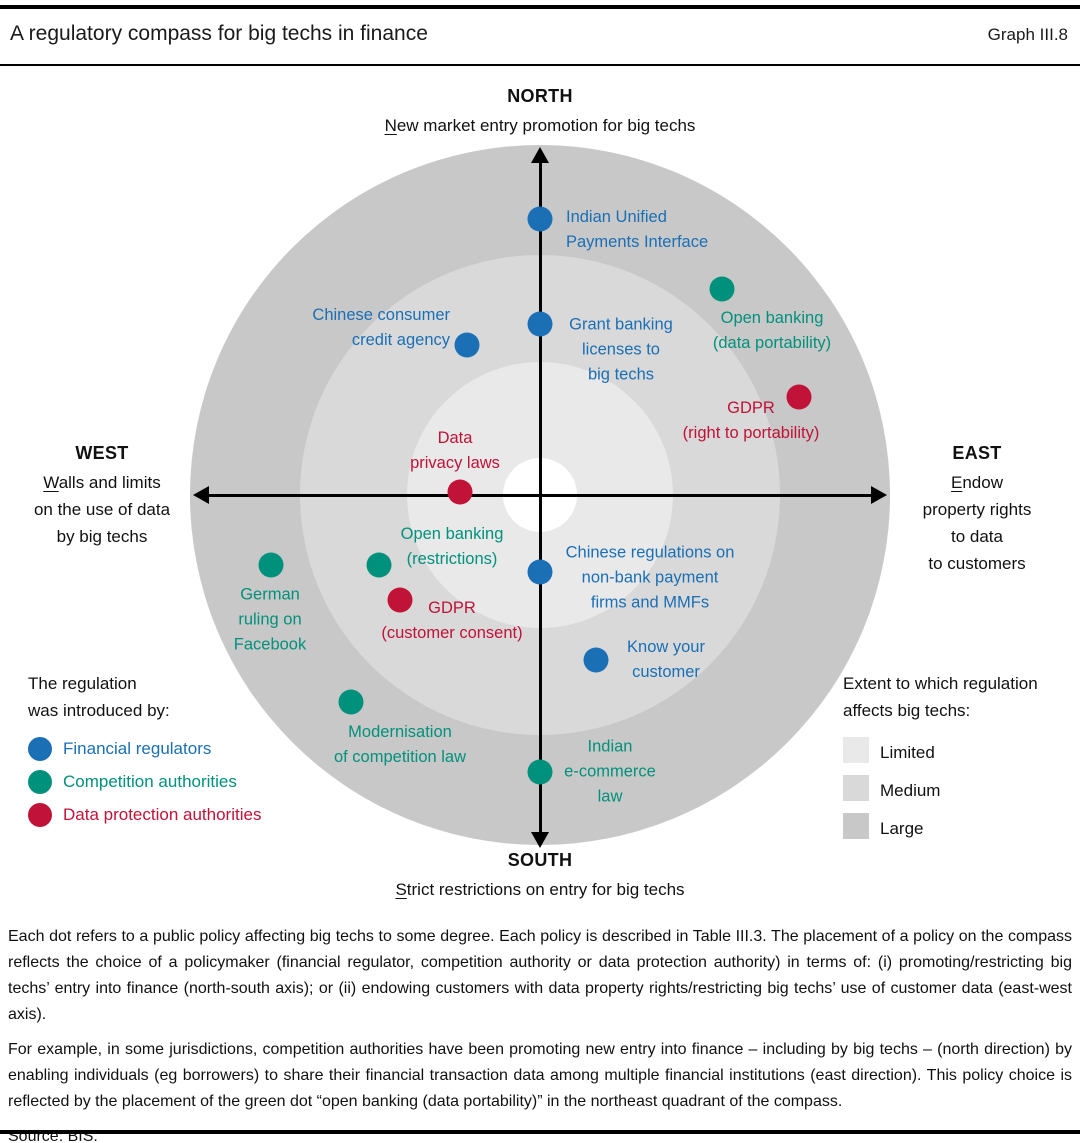  Describe the element at coordinates (621, 349) in the screenshot. I see `policy-label-grant-banking-licenses: Grant banking licenses to big techs` at that location.